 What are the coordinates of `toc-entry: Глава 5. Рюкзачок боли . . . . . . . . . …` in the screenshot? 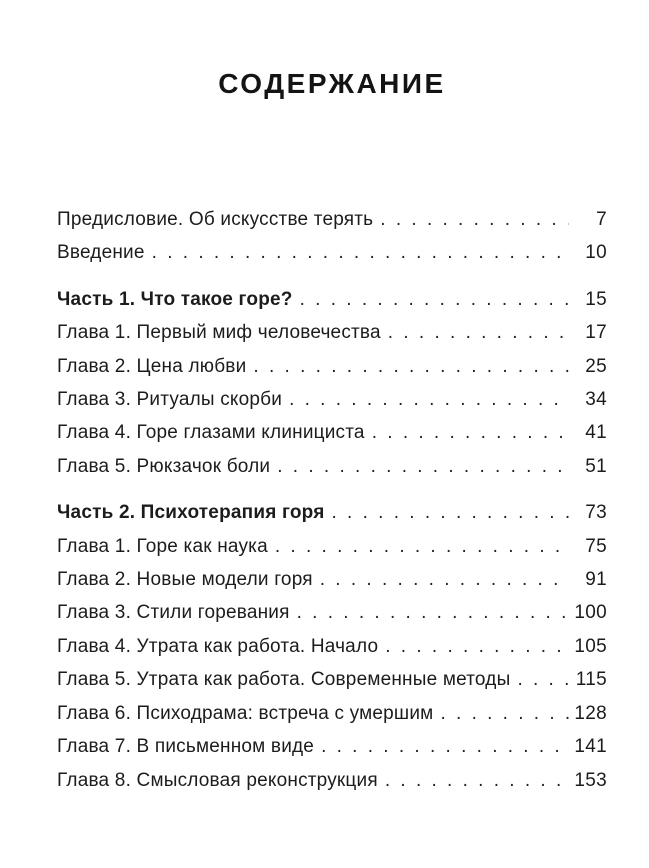 It's located at (332, 466).